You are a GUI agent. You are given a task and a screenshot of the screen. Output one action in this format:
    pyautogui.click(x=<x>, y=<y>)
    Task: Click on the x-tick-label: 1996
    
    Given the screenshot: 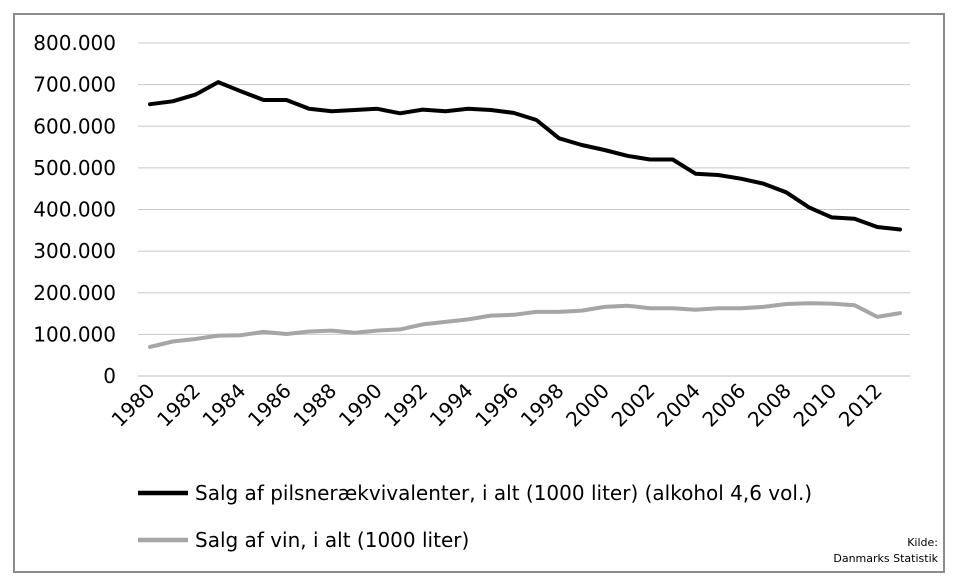 What is the action you would take?
    pyautogui.click(x=496, y=405)
    